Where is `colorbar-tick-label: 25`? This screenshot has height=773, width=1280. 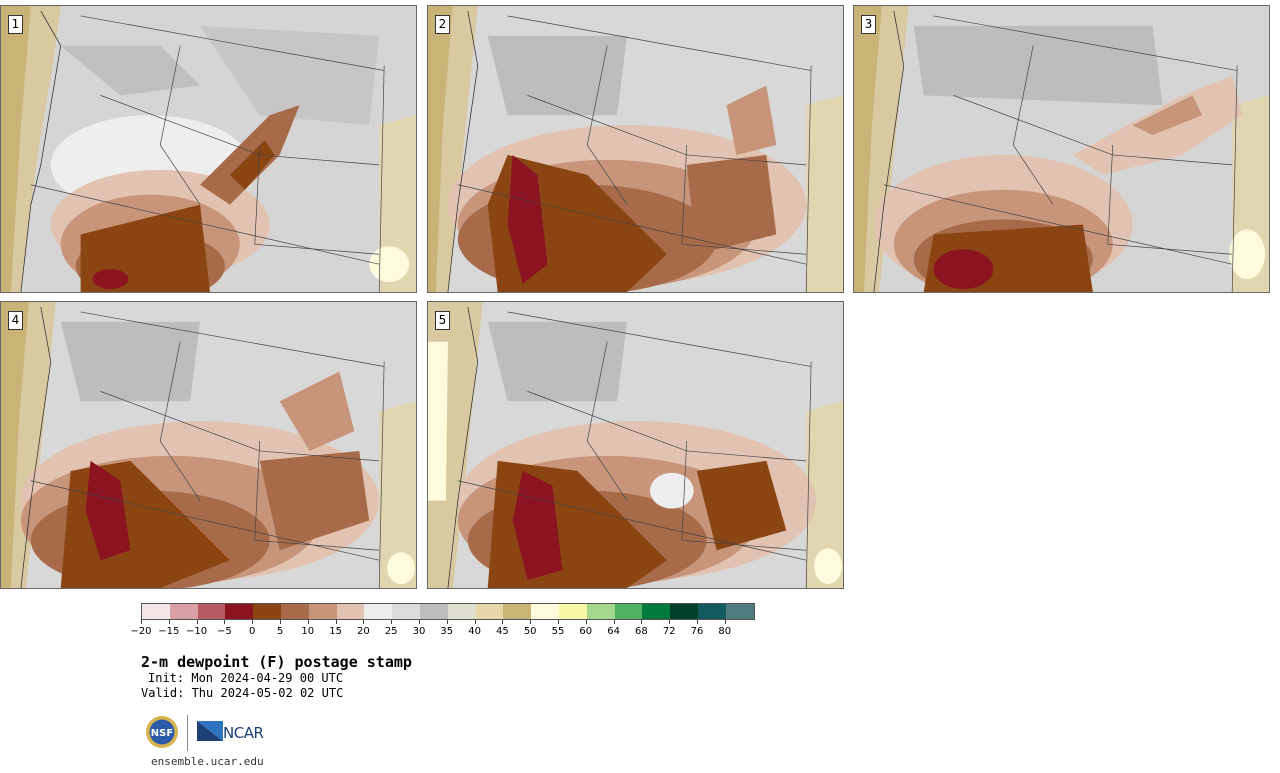 colorbar-tick-label: 25 is located at coordinates (391, 631).